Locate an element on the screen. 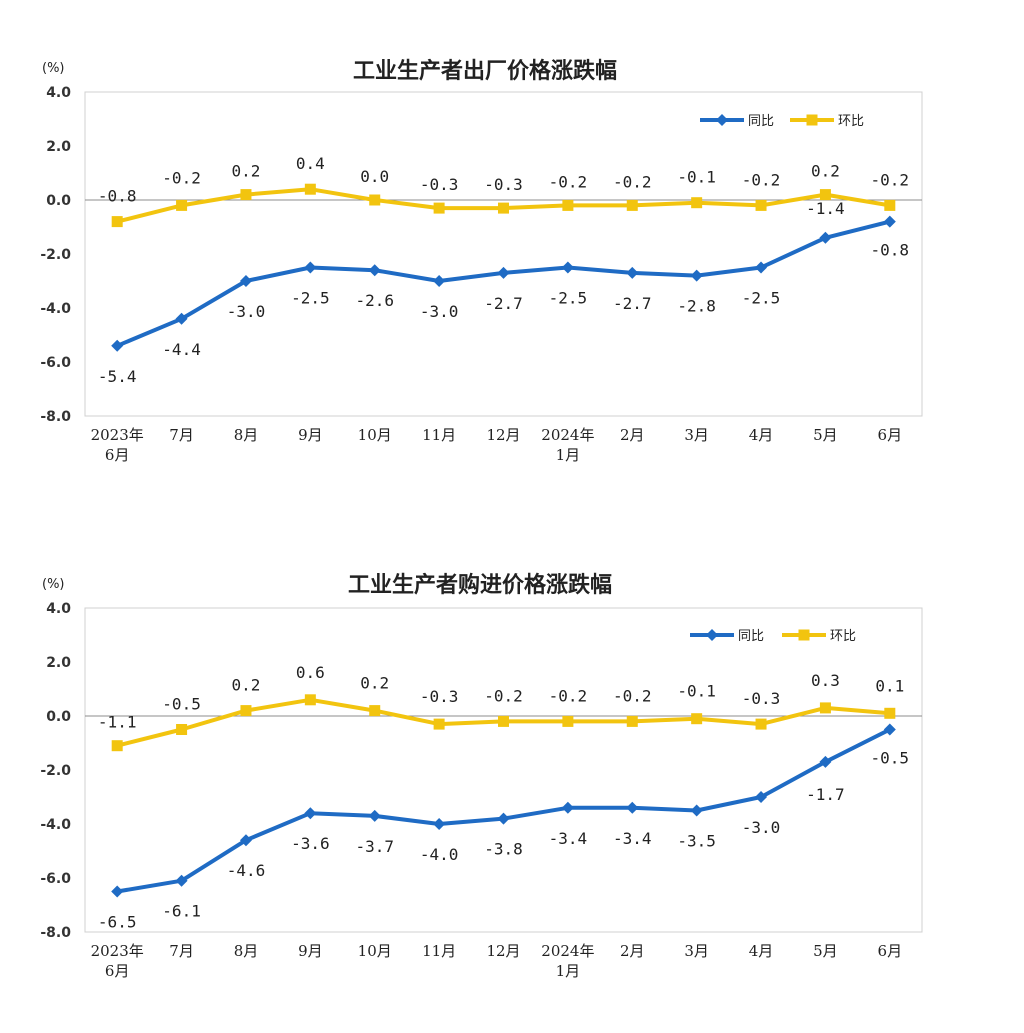  y-tick-label: 2.0 is located at coordinates (58, 147).